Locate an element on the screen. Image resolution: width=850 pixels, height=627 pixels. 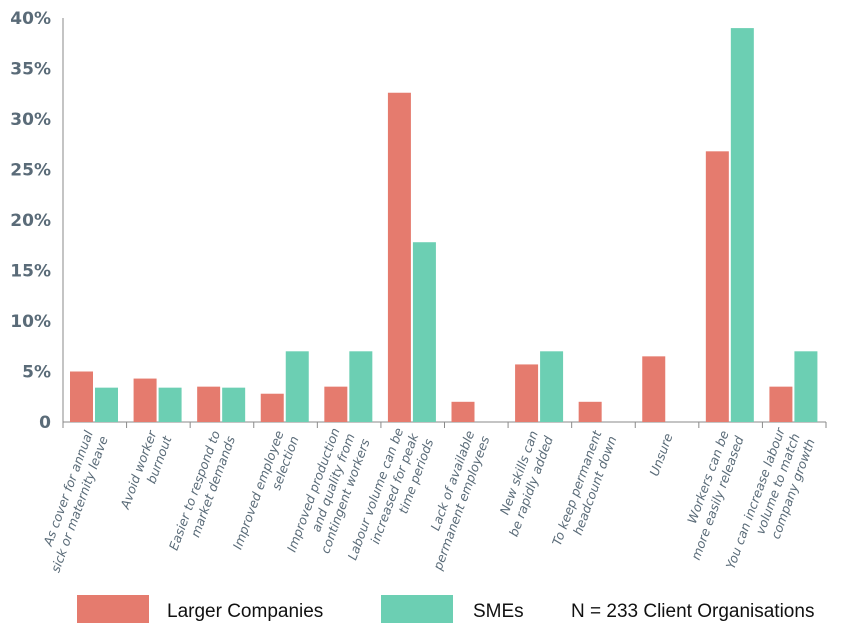
y-tick-label: 10% is located at coordinates (30, 322).